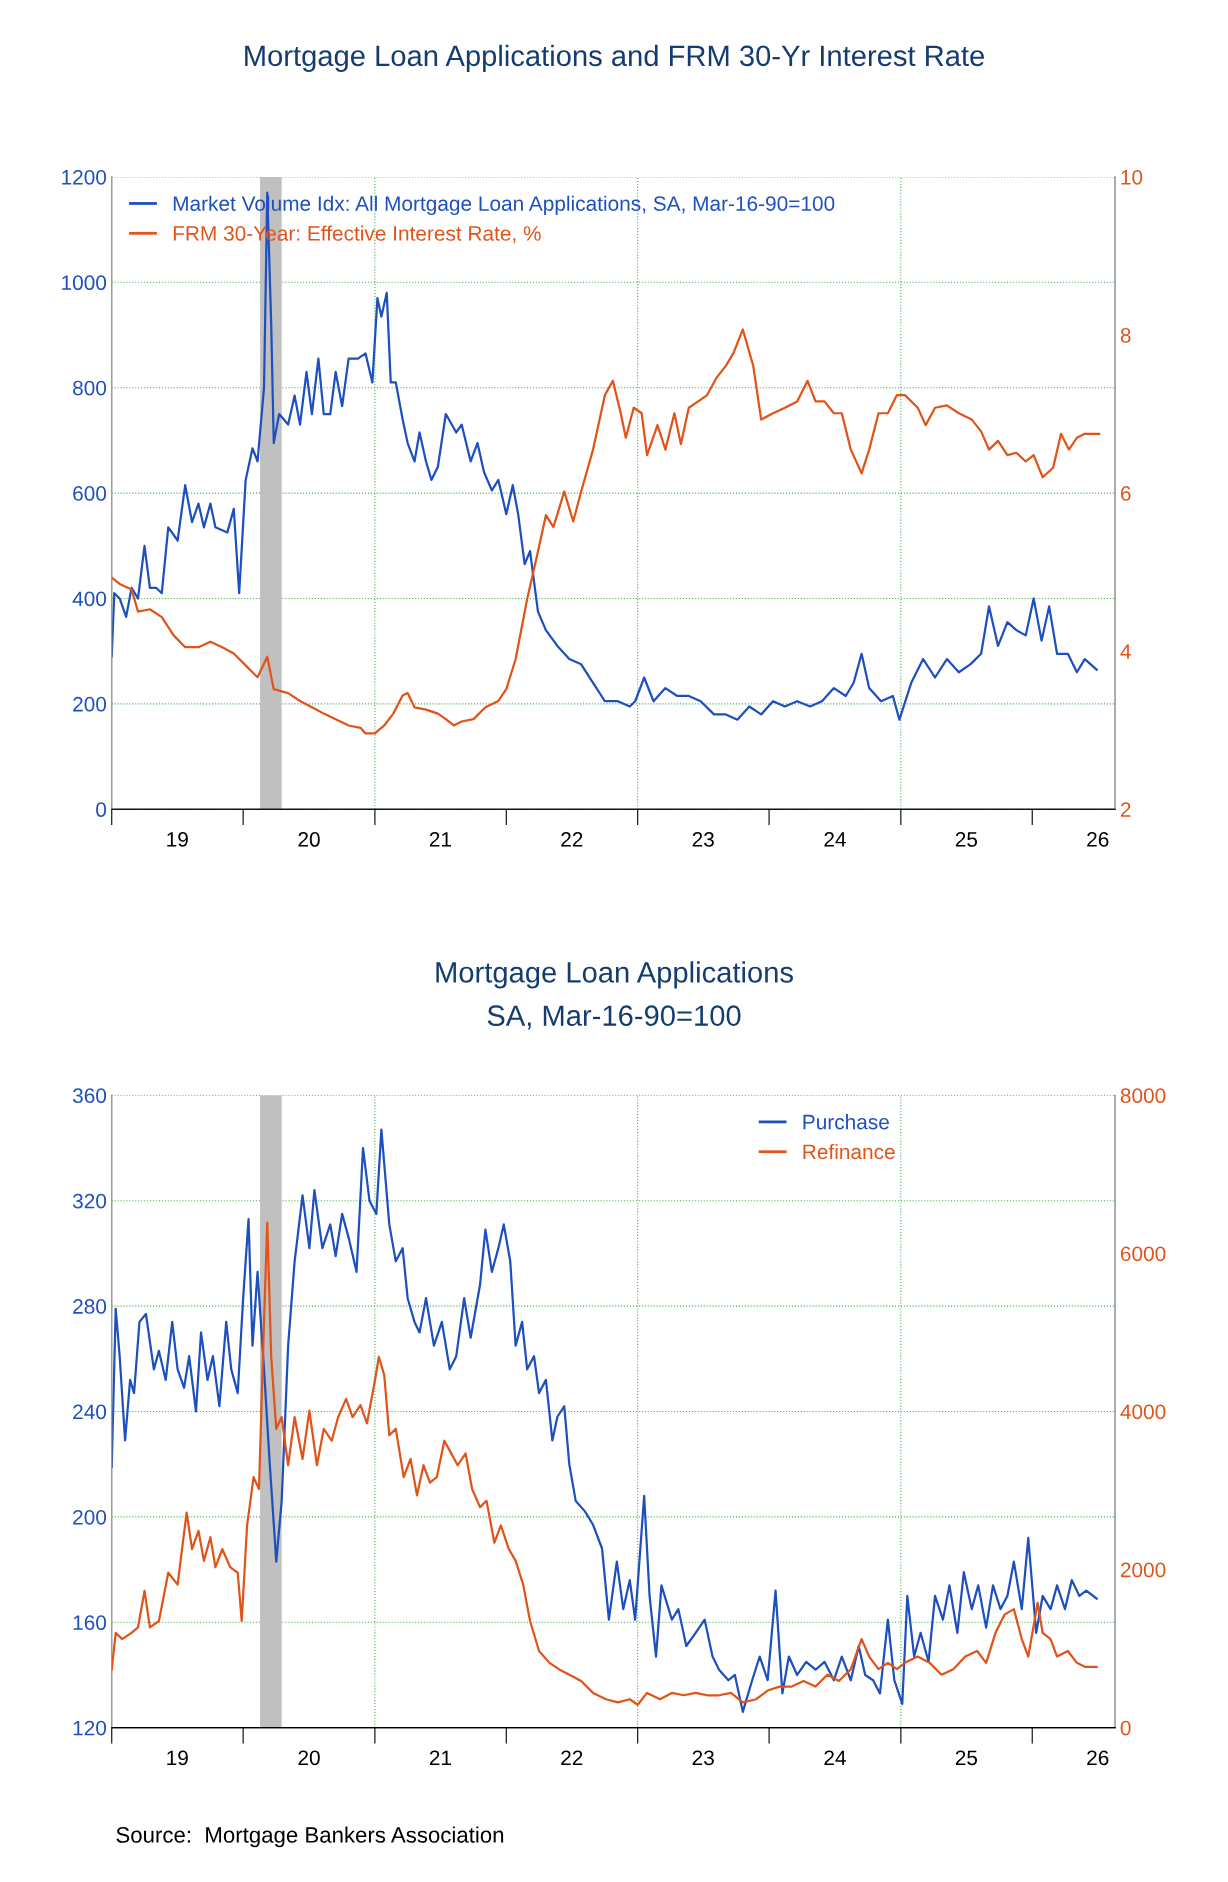  Describe the element at coordinates (90, 388) in the screenshot. I see `y-tick-label: 800` at that location.